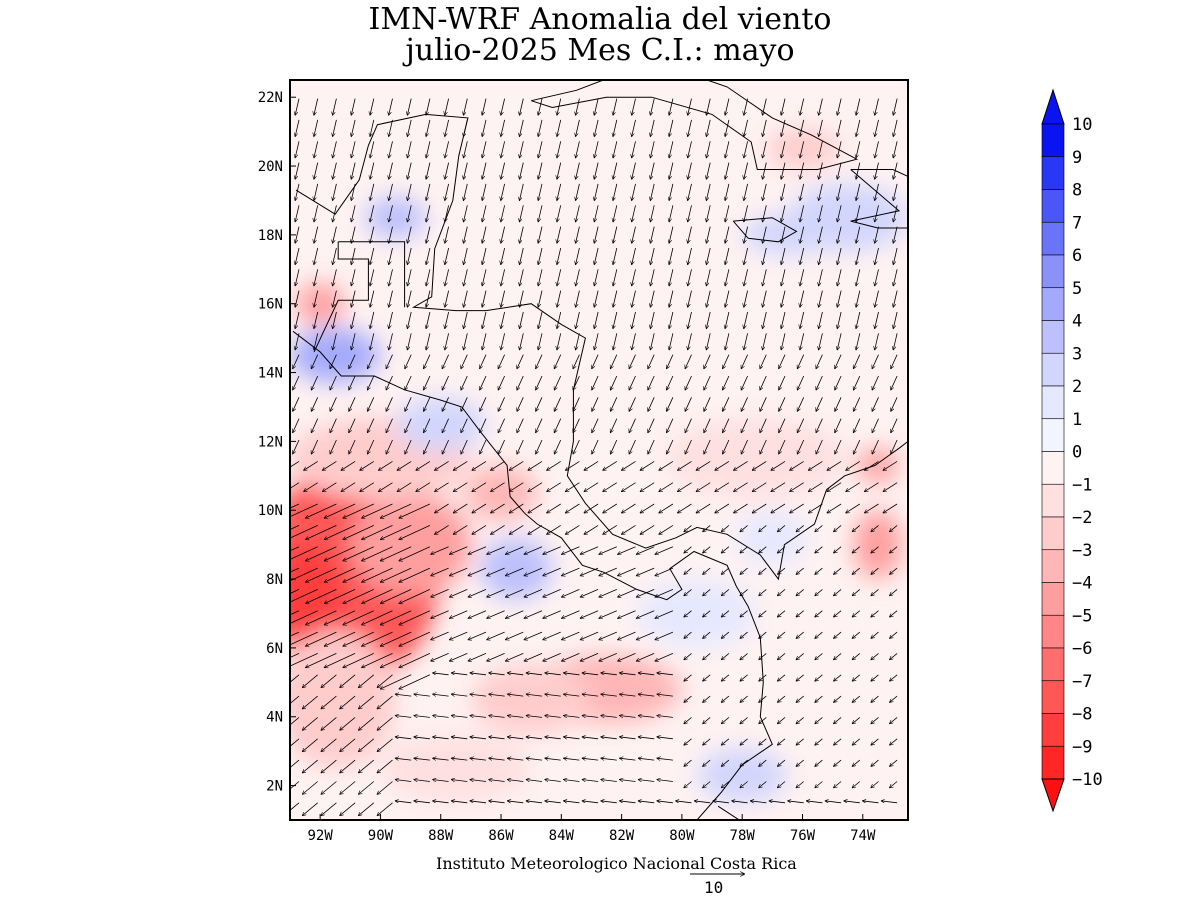 This screenshot has width=1200, height=900. What do you see at coordinates (270, 305) in the screenshot?
I see `lat-tick-label: 16N` at bounding box center [270, 305].